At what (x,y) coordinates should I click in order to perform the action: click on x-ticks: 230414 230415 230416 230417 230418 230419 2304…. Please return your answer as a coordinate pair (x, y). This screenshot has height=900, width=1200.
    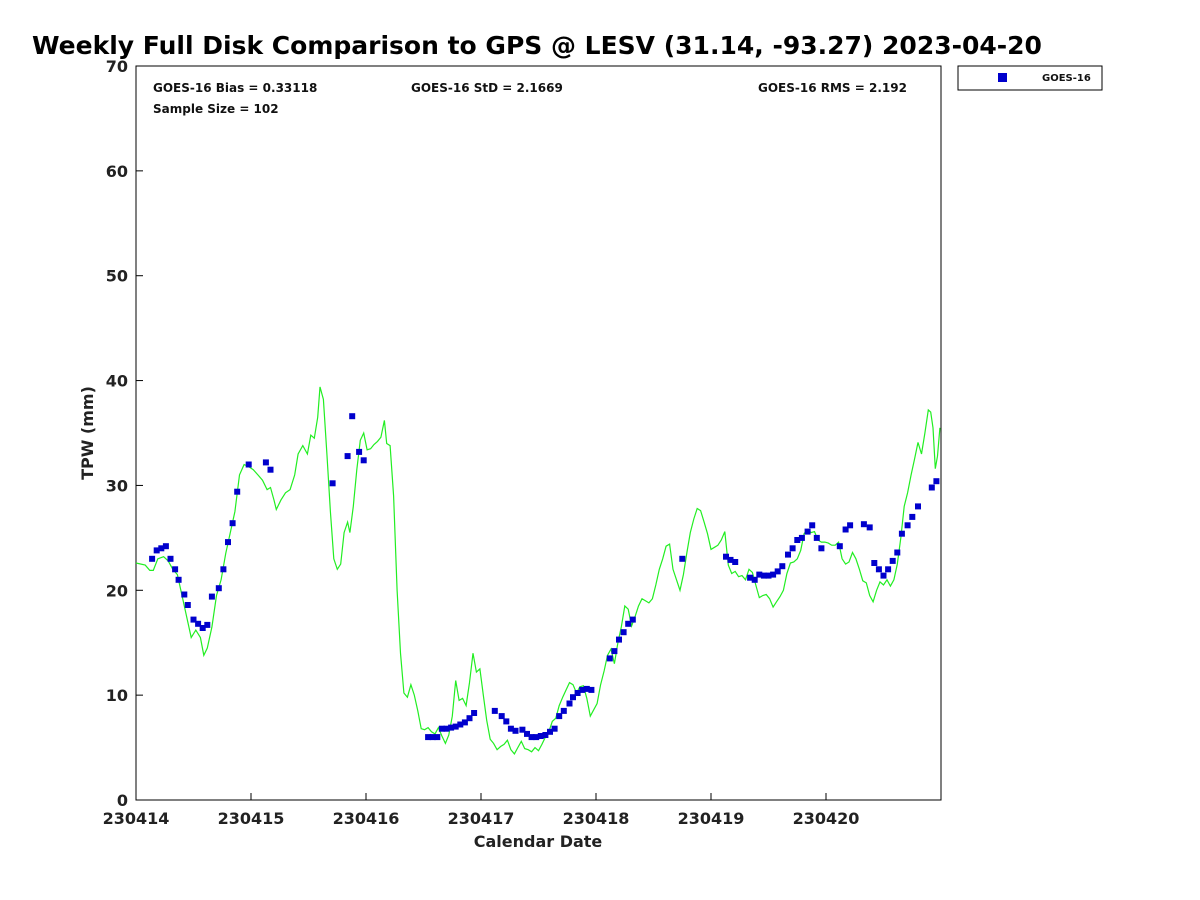
    Looking at the image, I should click on (481, 810).